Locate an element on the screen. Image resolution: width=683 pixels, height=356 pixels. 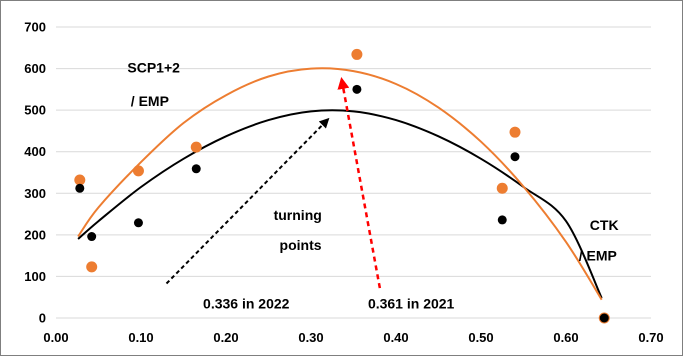
x-tick-label: 0.70 is located at coordinates (650, 337).